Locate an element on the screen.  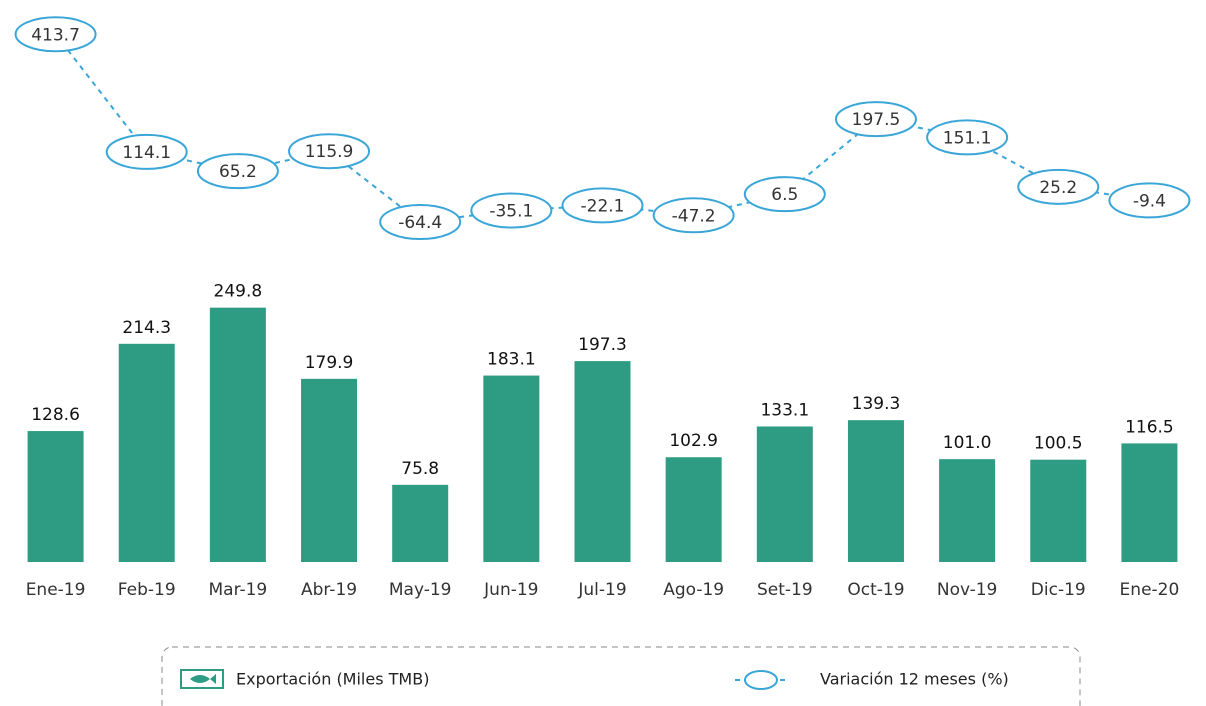
legend-bar-icon is located at coordinates (202, 679).